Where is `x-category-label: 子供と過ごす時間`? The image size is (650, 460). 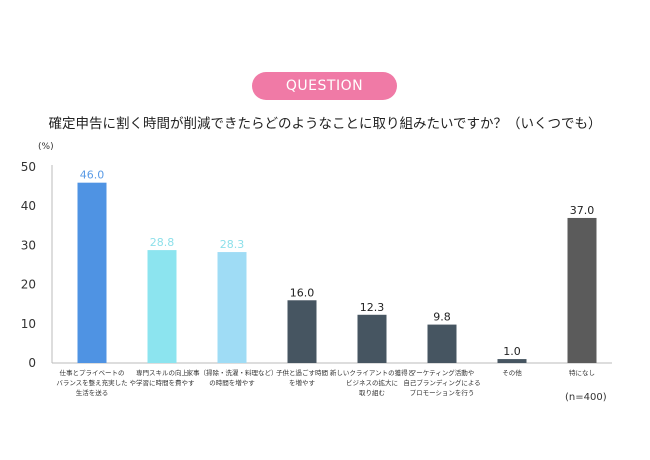 x-category-label: 子供と過ごす時間 is located at coordinates (302, 372).